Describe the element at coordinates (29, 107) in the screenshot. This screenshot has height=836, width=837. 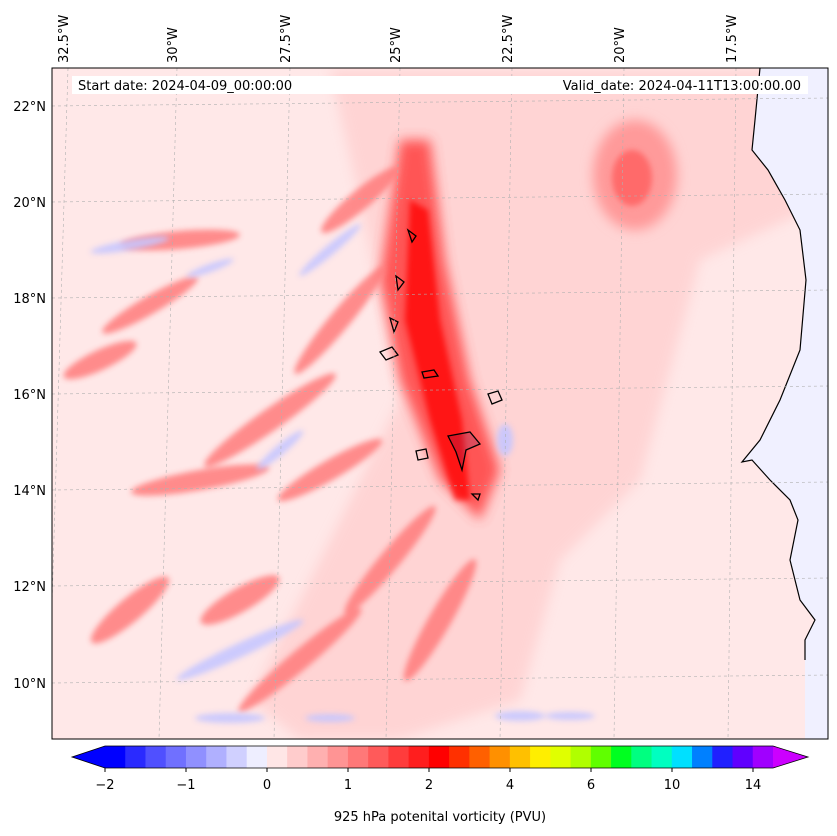
I see `lat-label: 22°N` at that location.